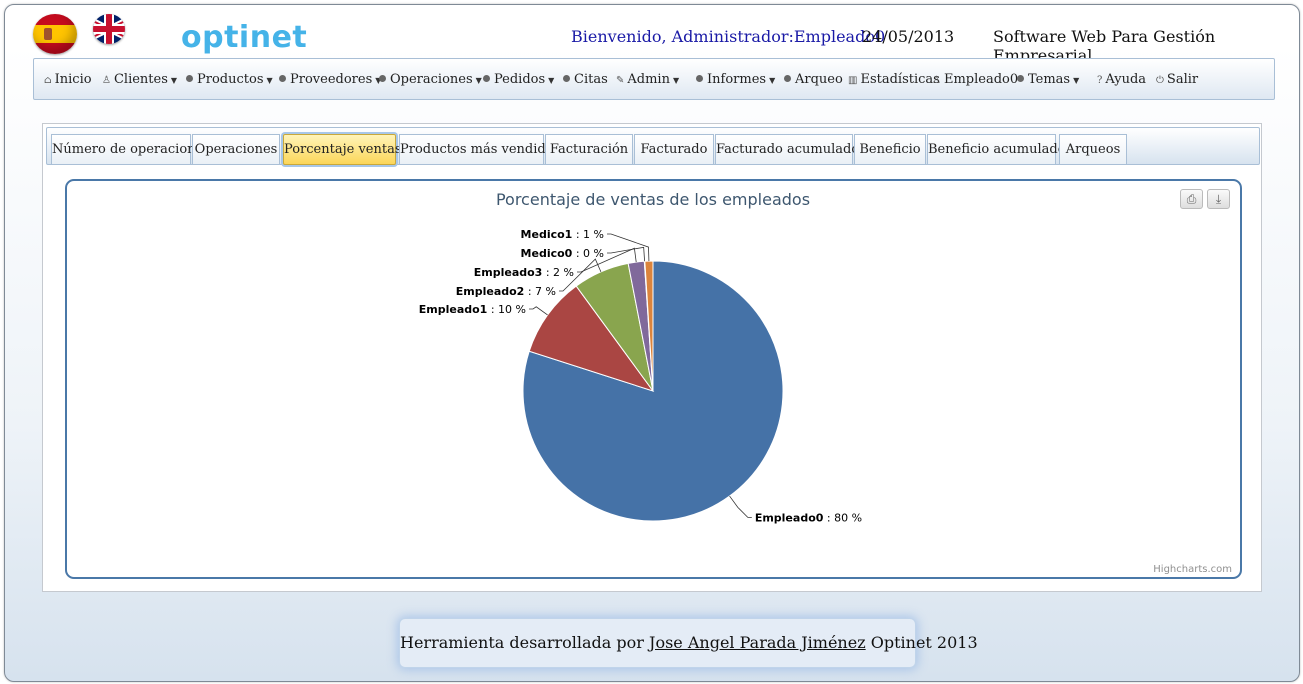  What do you see at coordinates (589, 149) in the screenshot?
I see `tab-facturacion: Facturación` at bounding box center [589, 149].